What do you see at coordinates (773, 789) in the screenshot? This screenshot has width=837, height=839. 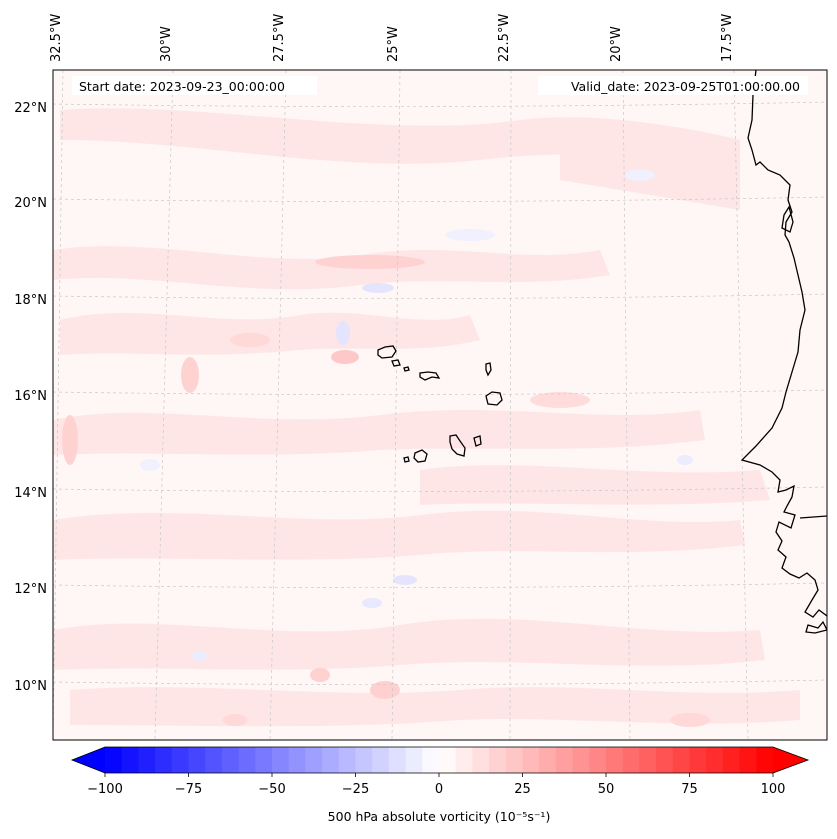 I see `colorbar-tick-label: 100` at bounding box center [773, 789].